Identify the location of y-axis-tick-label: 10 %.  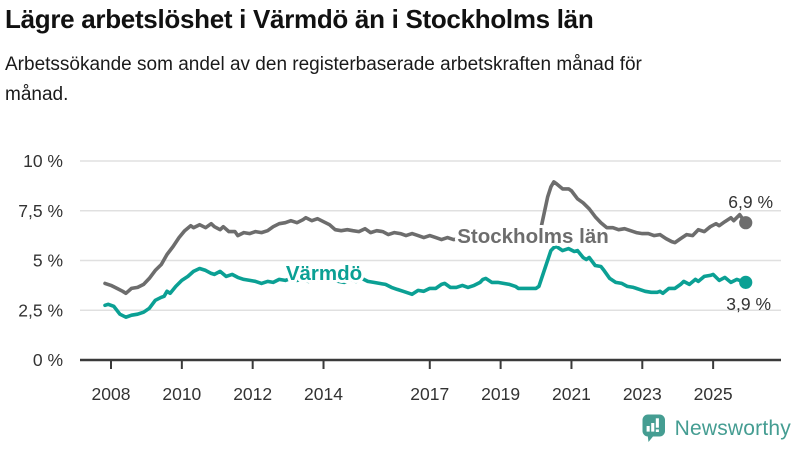
(43, 161).